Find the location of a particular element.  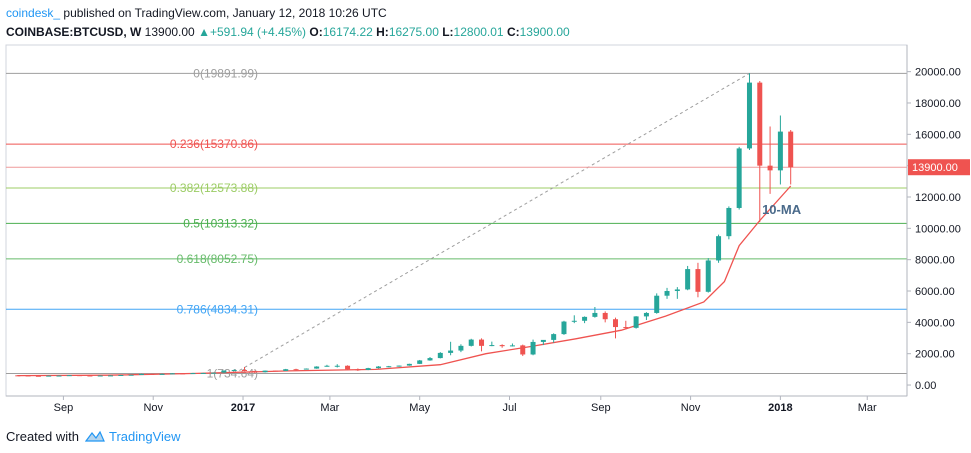

change-value: +591.94 (+4.45%) is located at coordinates (258, 32).